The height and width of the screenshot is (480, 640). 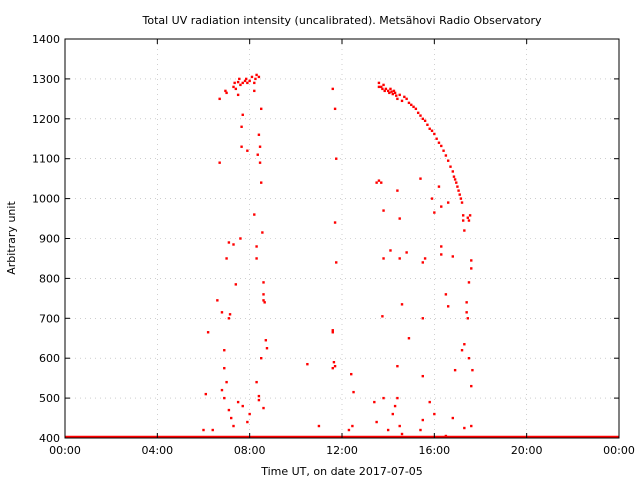 I want to click on y-tick-label: 800, so click(x=49, y=278).